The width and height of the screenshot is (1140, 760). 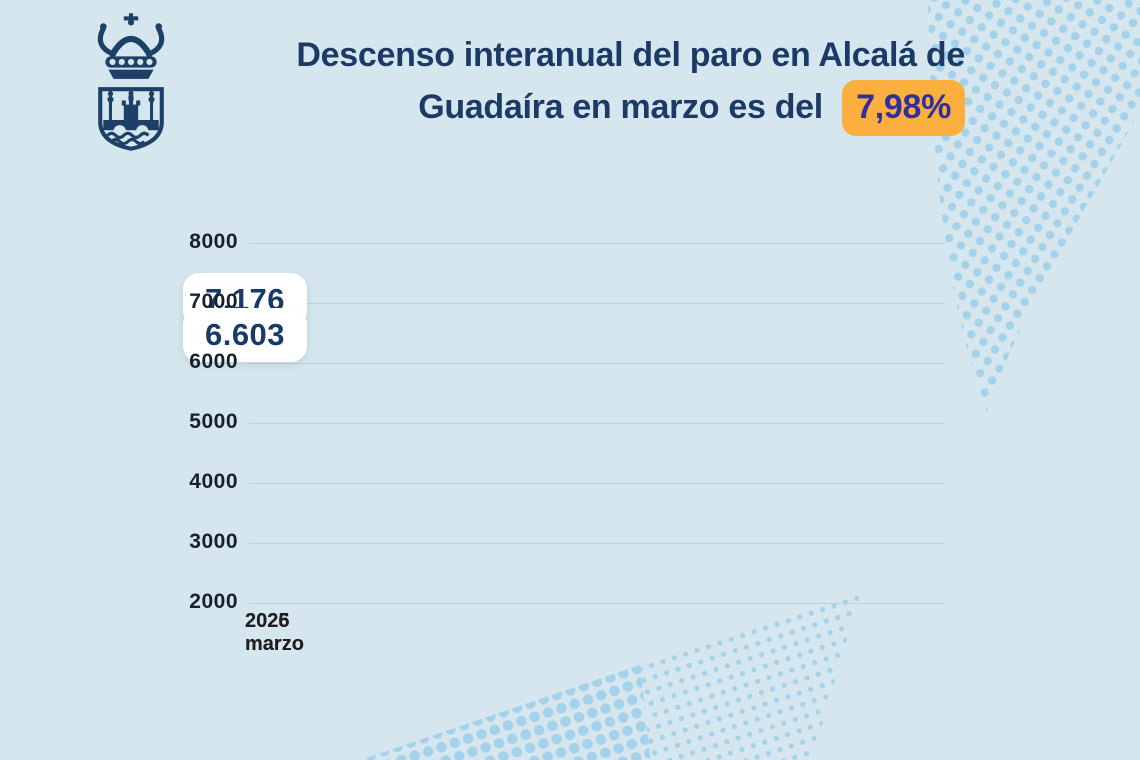 What do you see at coordinates (131, 46) in the screenshot?
I see `crown-icon` at bounding box center [131, 46].